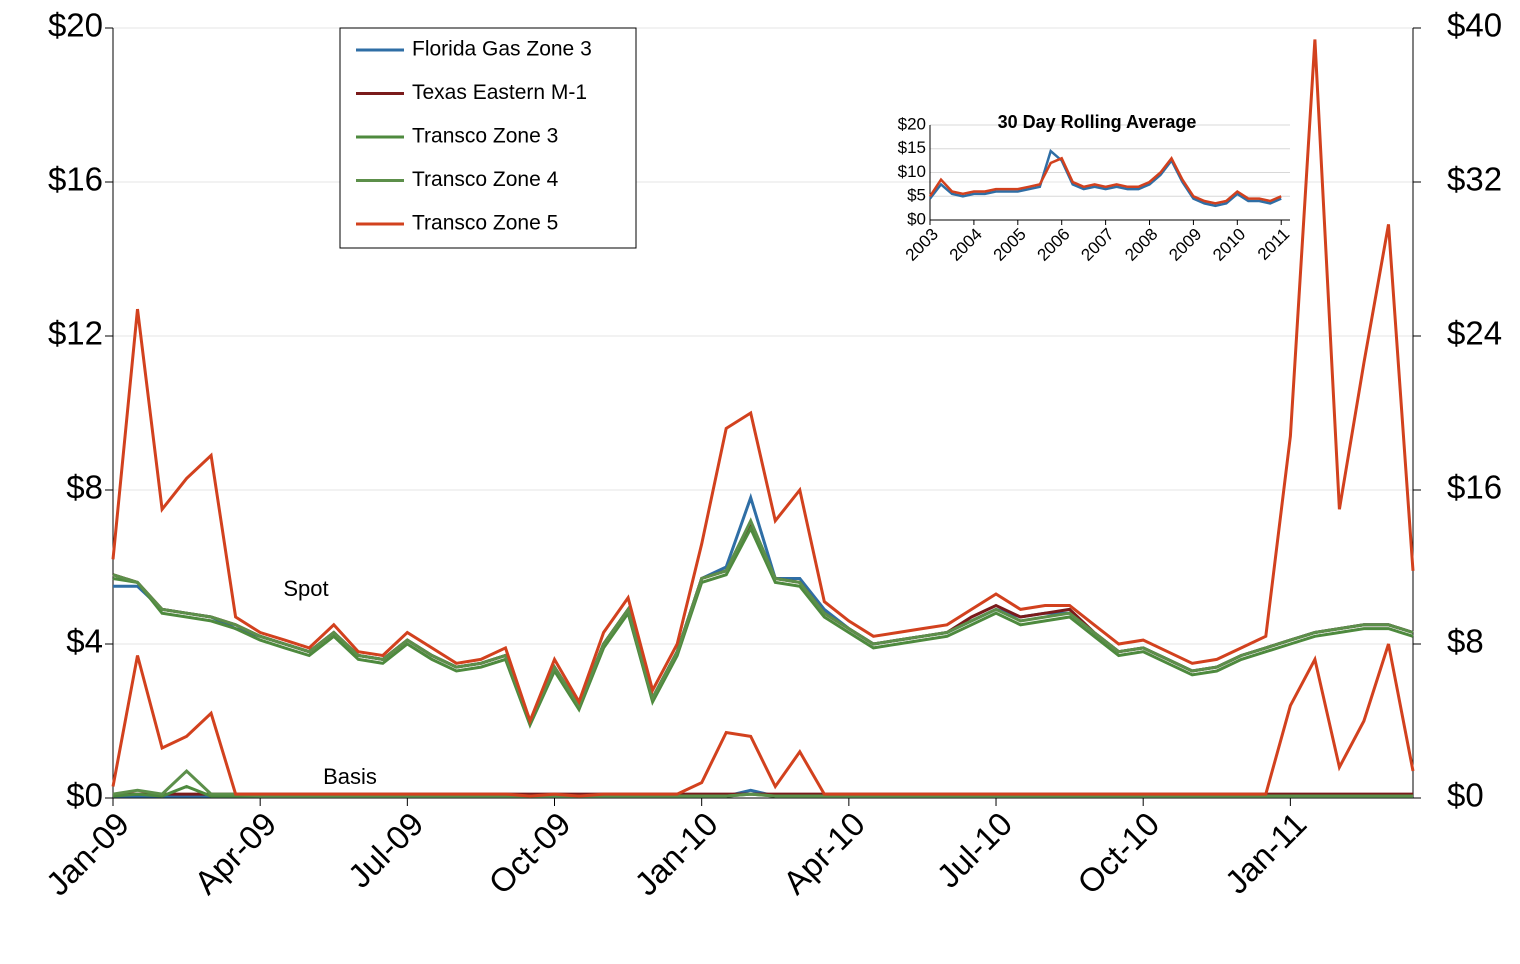 This screenshot has width=1520, height=964. I want to click on inset-y-tick-label: $0, so click(916, 218).